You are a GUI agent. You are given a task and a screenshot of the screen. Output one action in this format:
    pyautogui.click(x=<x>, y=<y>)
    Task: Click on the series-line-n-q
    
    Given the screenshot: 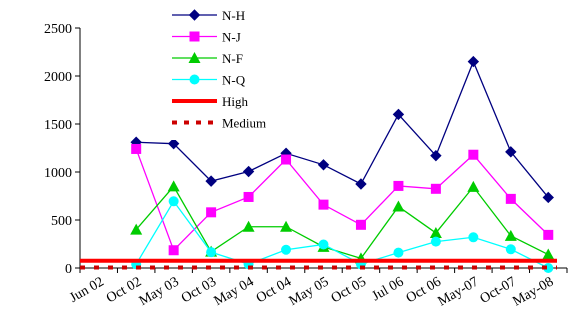 What is the action you would take?
    pyautogui.click(x=342, y=234)
    